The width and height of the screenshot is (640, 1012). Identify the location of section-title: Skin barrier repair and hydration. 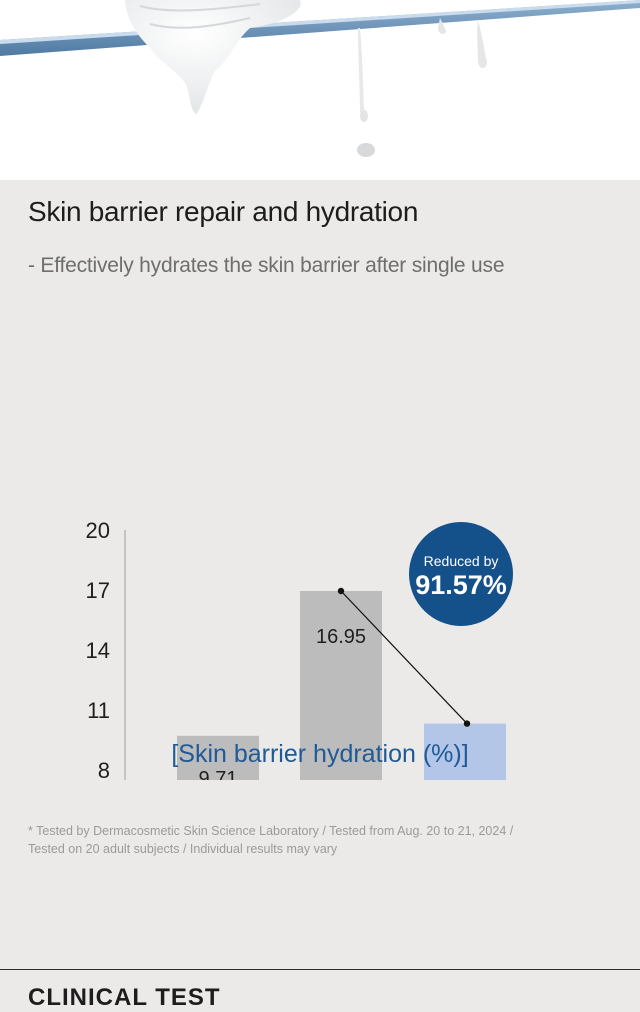
(223, 212).